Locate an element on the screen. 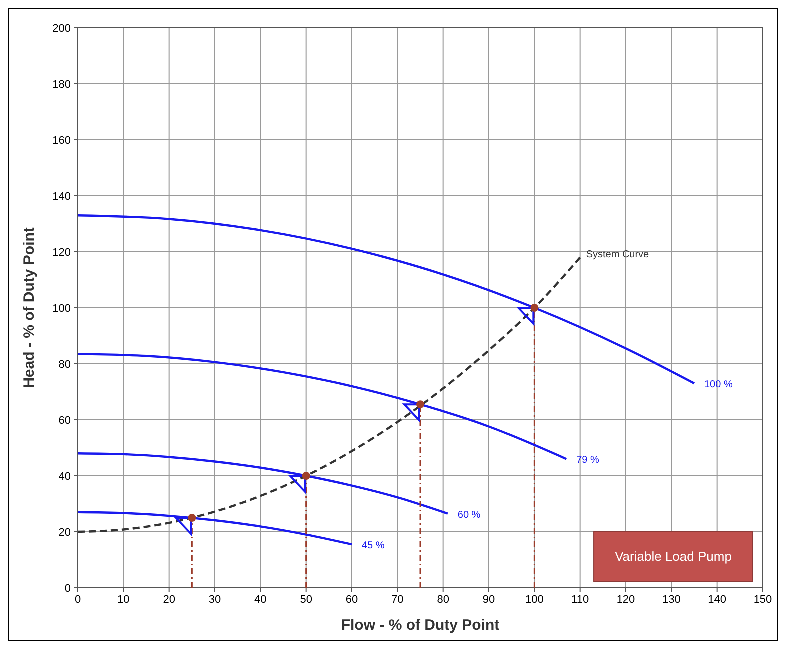 This screenshot has width=786, height=649. y-tick-label: 140 is located at coordinates (61, 197).